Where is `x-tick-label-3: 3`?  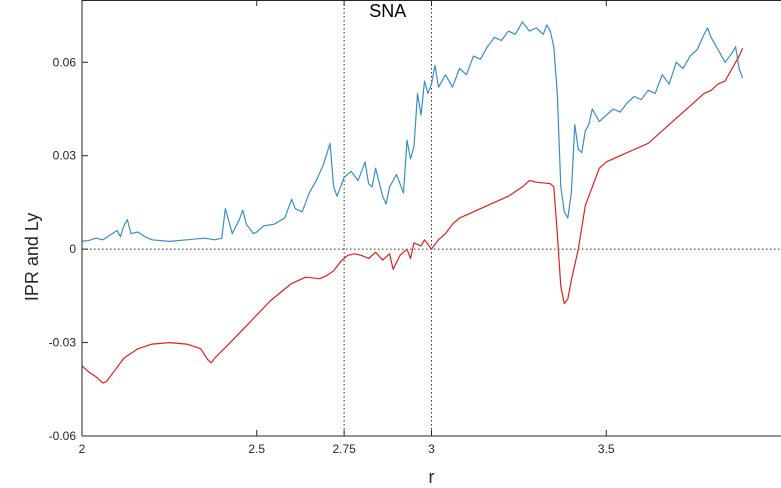 x-tick-label-3: 3 is located at coordinates (431, 449).